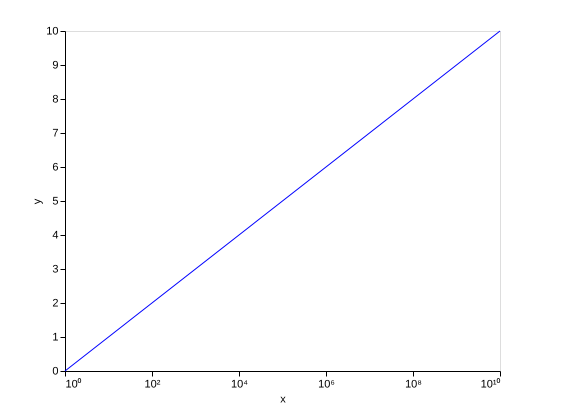 The image size is (561, 420). I want to click on x-axis-title: x, so click(283, 400).